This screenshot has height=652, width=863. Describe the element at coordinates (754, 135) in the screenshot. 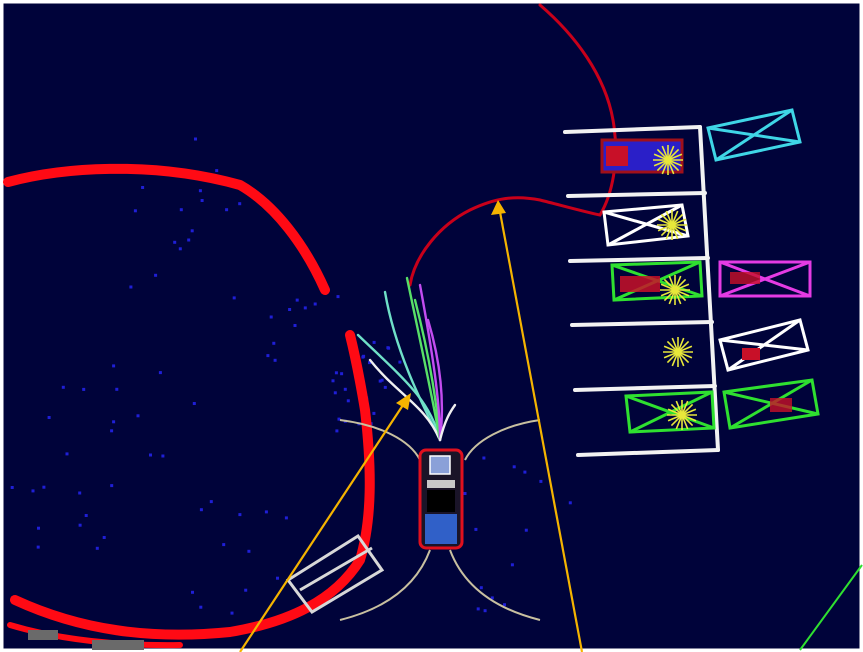

I see `slot-box-cyan` at that location.